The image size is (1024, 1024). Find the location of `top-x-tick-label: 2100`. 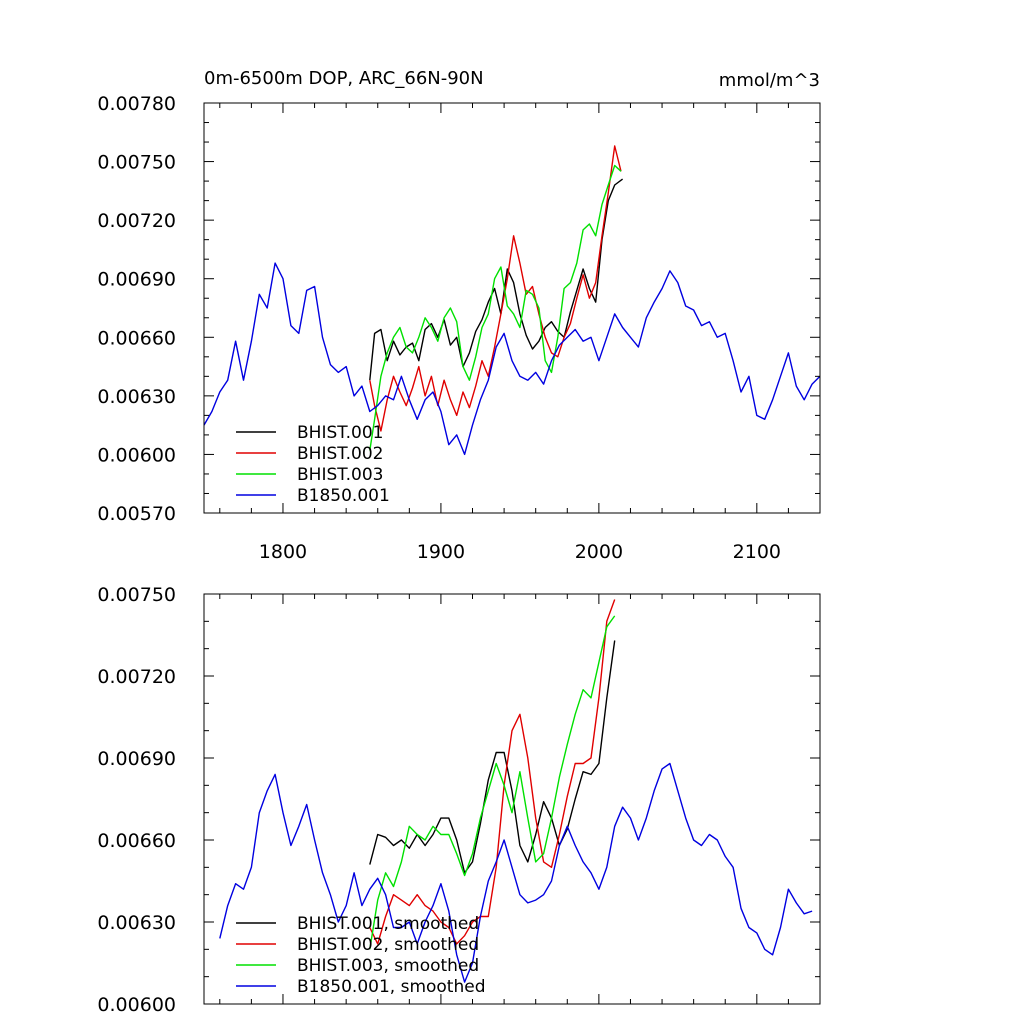

top-x-tick-label: 2100 is located at coordinates (757, 552).